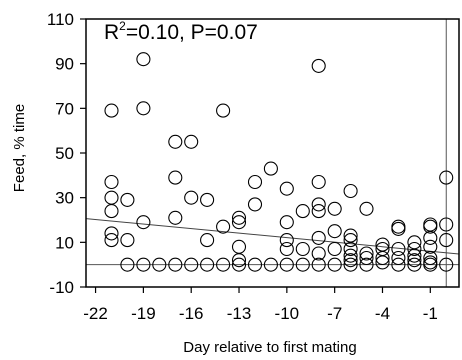  What do you see at coordinates (192, 32) in the screenshot?
I see `r2-value: =0.10, P=0.07` at bounding box center [192, 32].